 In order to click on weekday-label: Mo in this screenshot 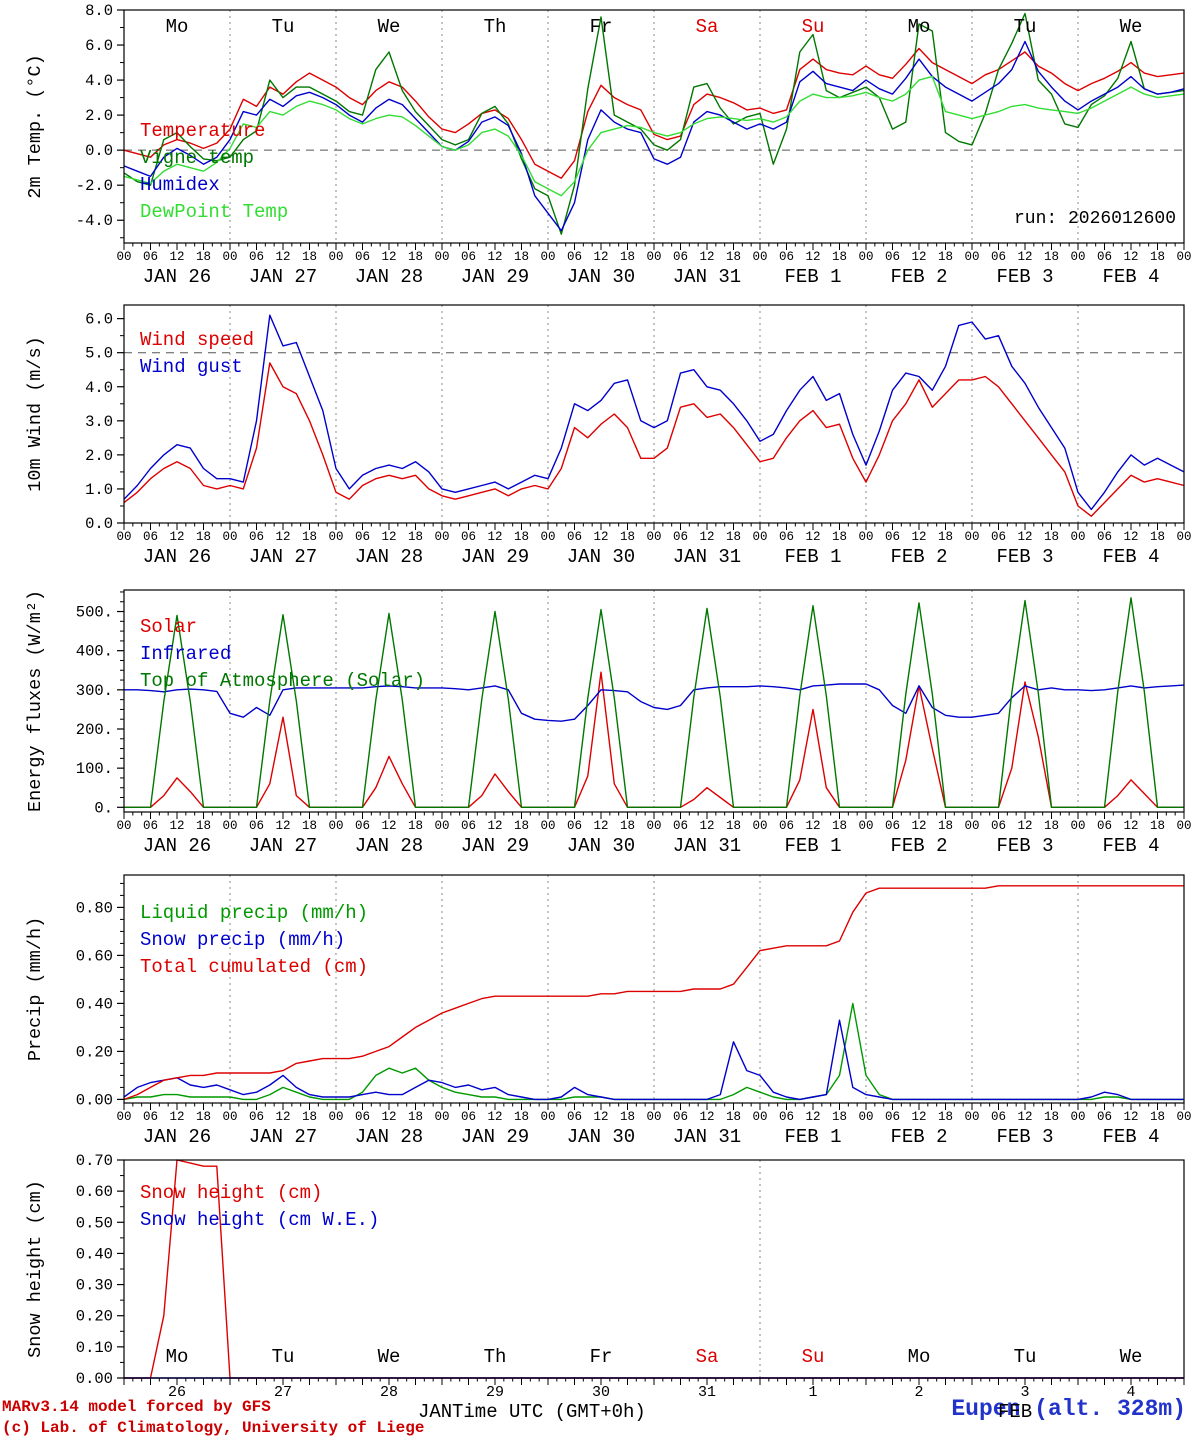, I will do `click(919, 1357)`.